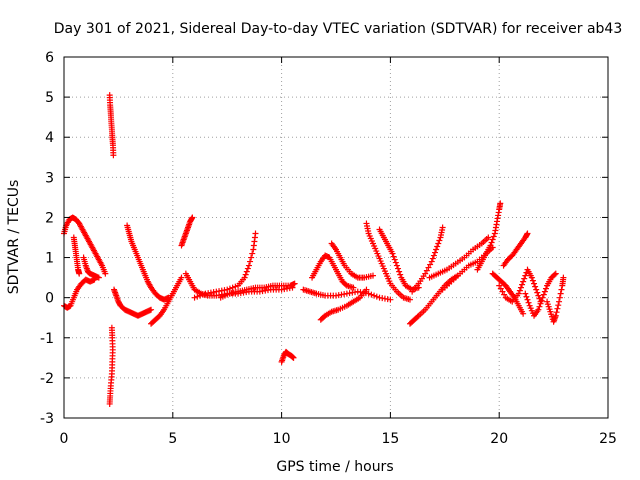  I want to click on y-tick-label: 3, so click(49, 178).